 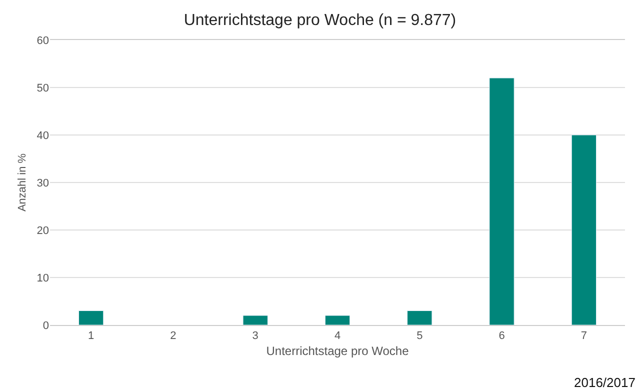 I want to click on y-tick-label: 40, so click(x=42, y=136).